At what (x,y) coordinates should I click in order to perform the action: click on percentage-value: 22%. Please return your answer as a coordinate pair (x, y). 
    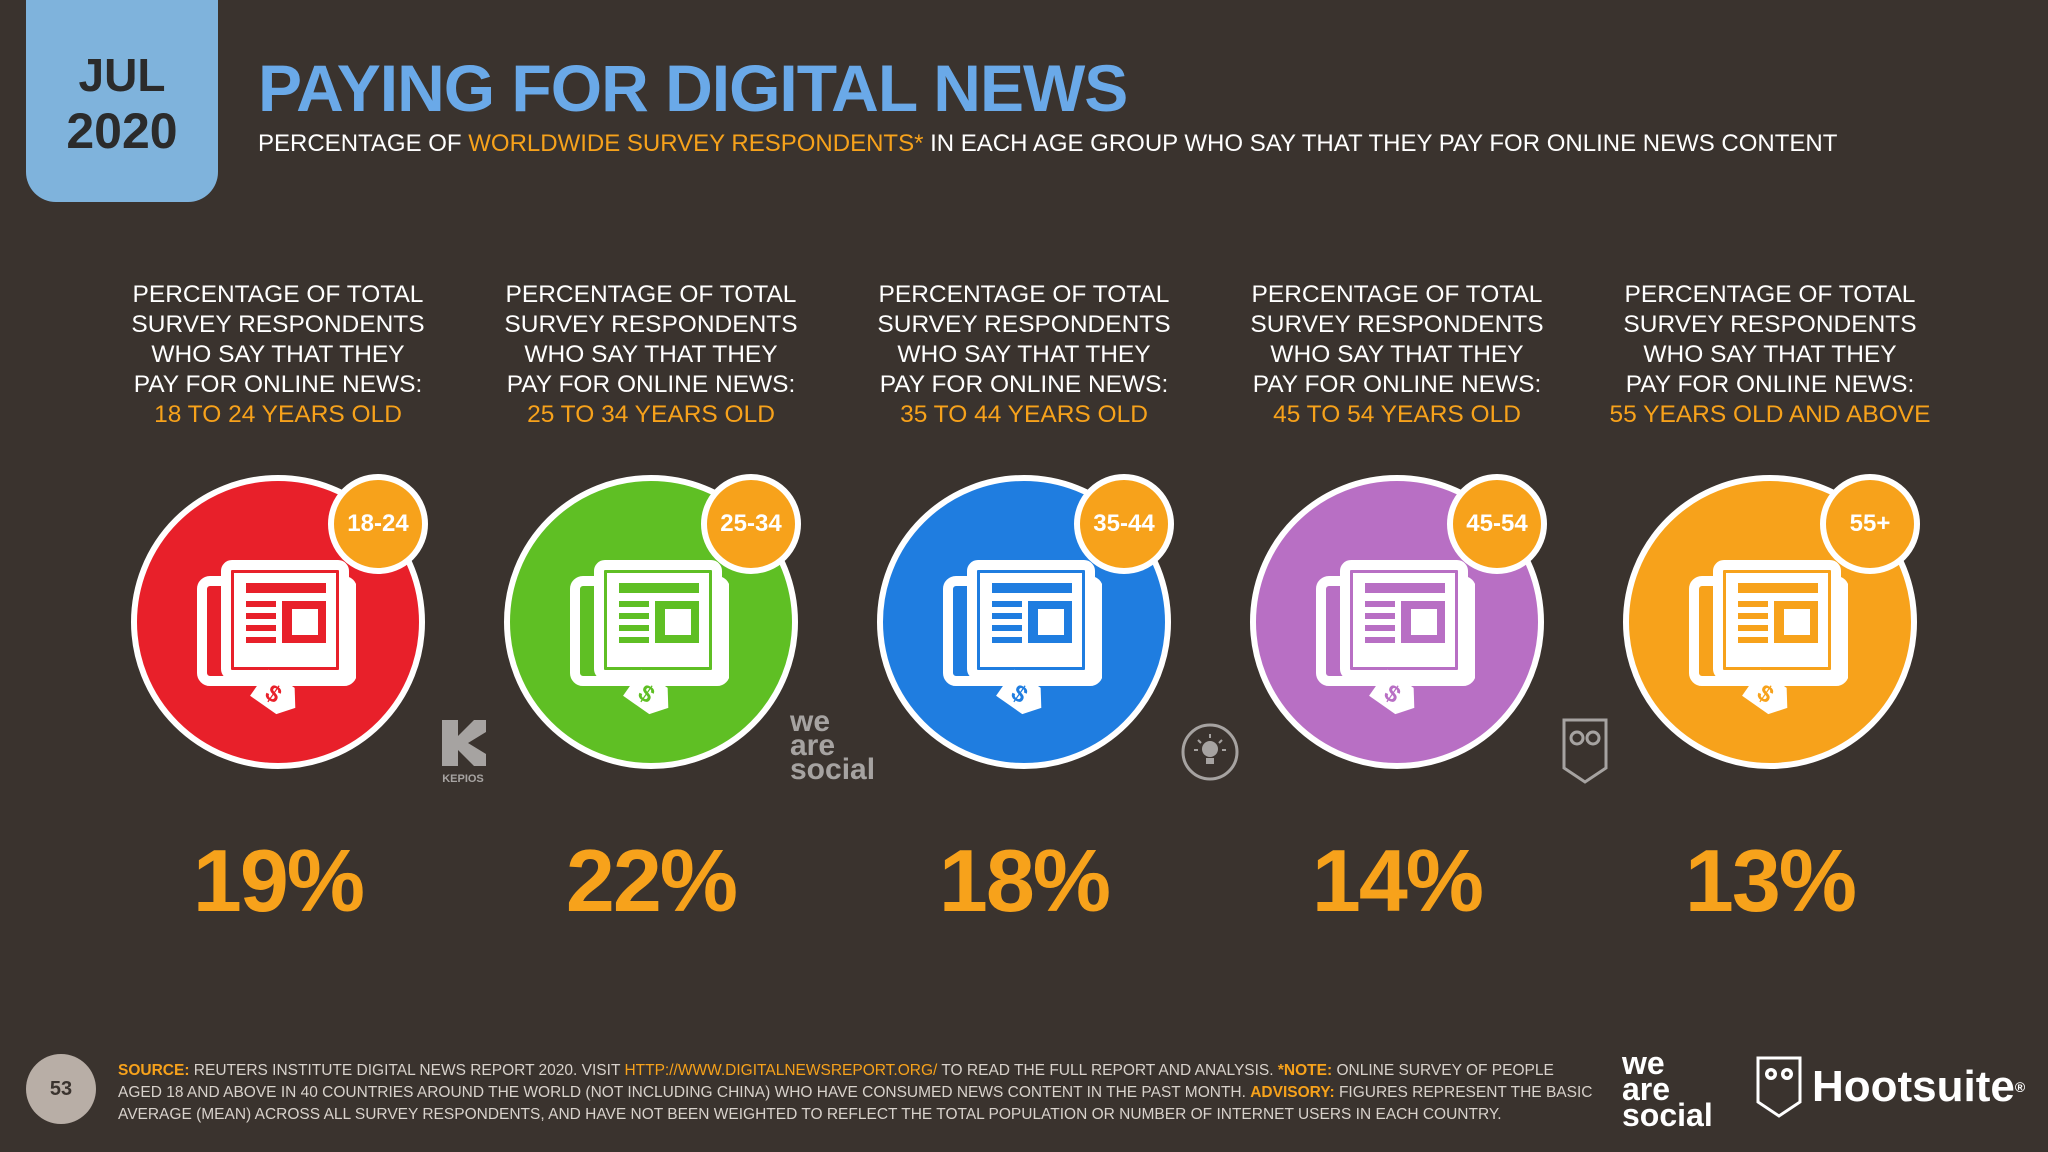
    Looking at the image, I should click on (651, 880).